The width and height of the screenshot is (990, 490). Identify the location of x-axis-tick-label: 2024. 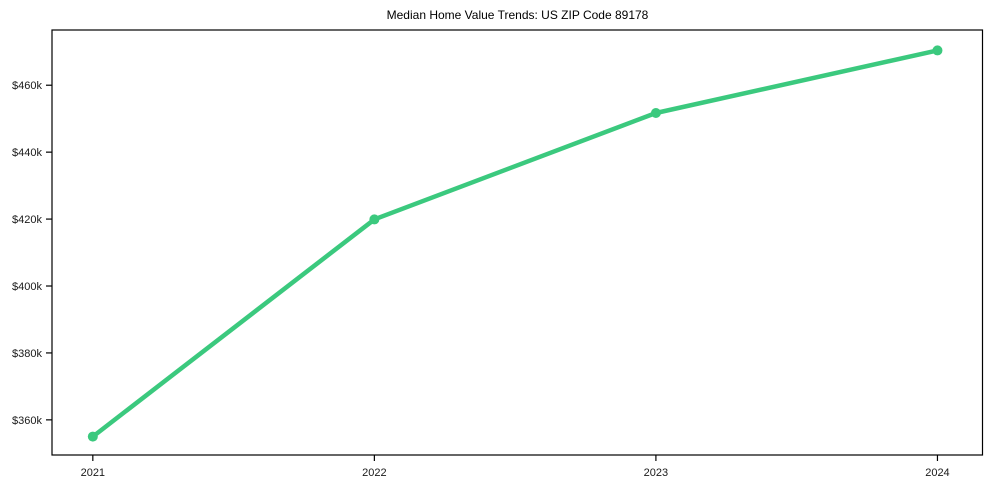
(937, 473).